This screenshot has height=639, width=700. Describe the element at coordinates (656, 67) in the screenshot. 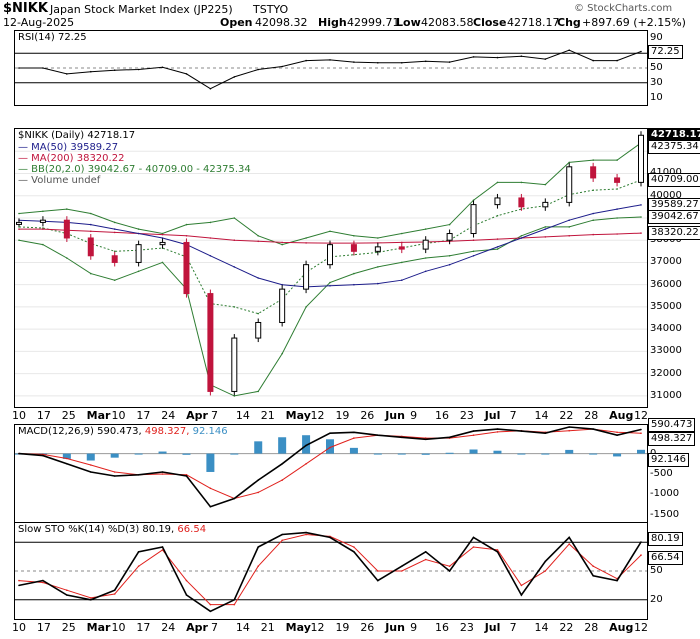

I see `rsi-tick-label: 50` at that location.